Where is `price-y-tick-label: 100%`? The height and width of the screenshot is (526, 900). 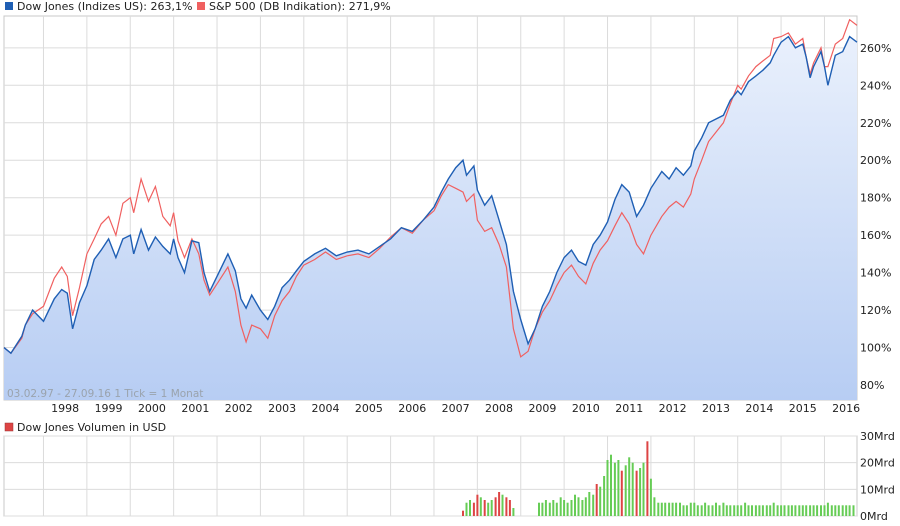 price-y-tick-label: 100% is located at coordinates (875, 348).